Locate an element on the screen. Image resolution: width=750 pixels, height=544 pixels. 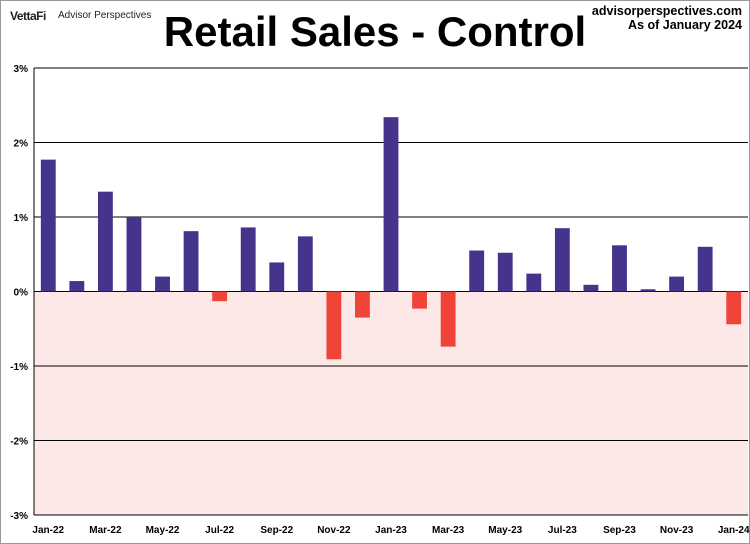
y-tick-label: -2% is located at coordinates (19, 442).